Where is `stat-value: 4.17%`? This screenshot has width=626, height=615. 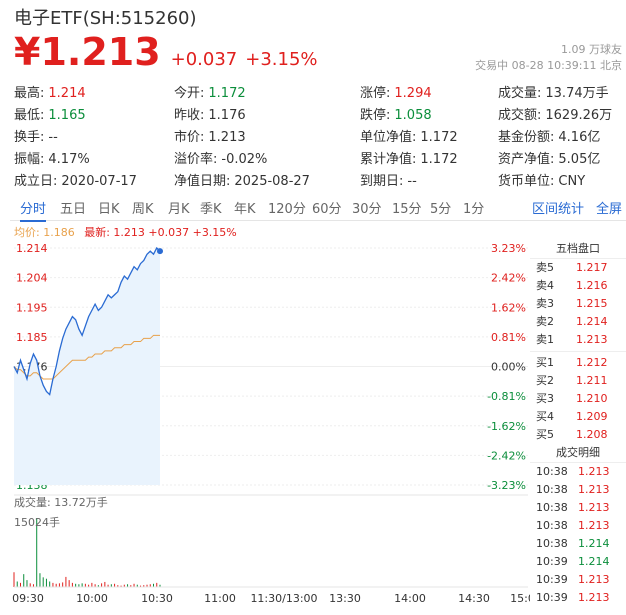 stat-value: 4.17% is located at coordinates (69, 159).